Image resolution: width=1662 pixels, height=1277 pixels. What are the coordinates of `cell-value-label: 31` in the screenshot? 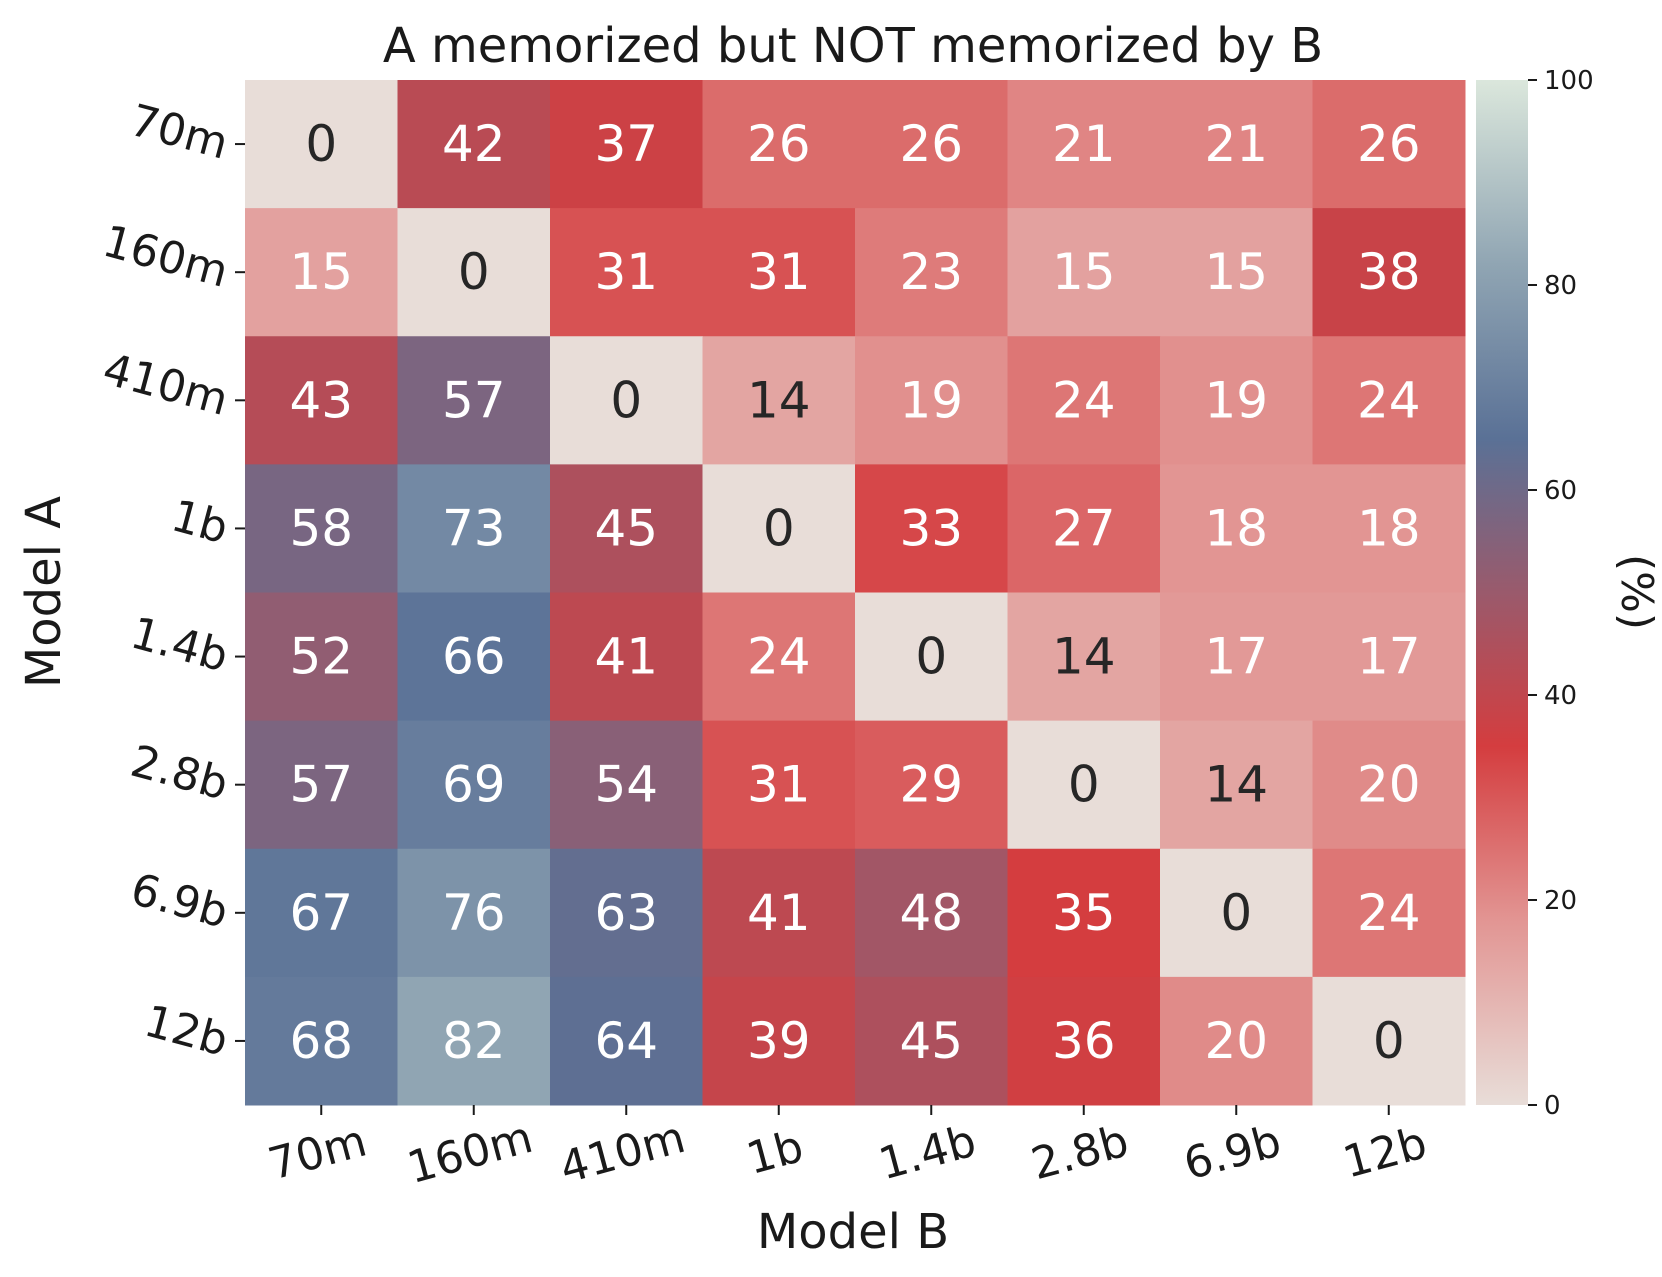 It's located at (626, 272).